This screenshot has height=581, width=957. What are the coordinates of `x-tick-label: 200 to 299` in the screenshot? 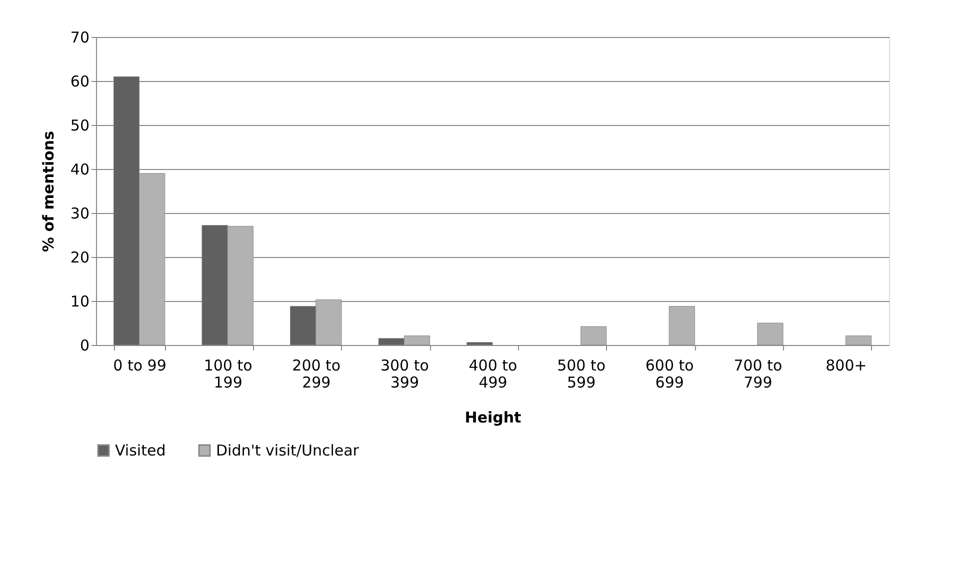 It's located at (316, 374).